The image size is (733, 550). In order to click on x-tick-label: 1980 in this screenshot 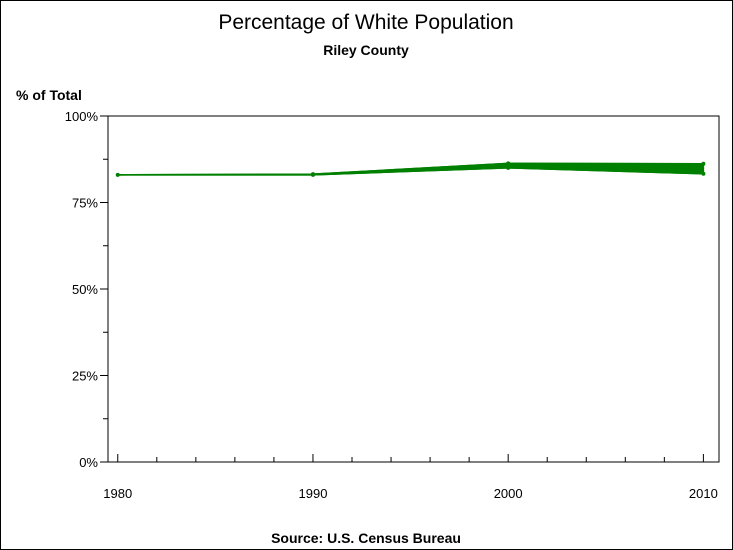, I will do `click(117, 493)`.